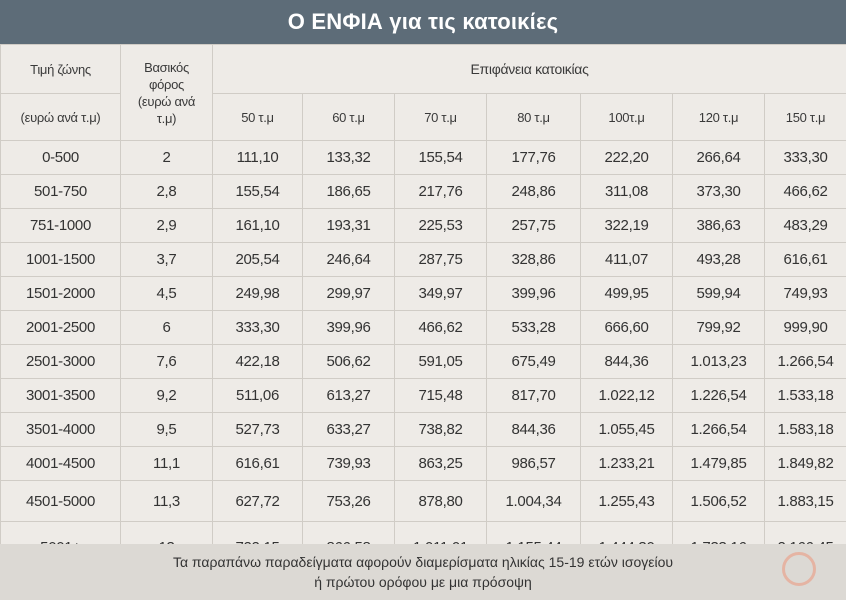  I want to click on tax-value-cell: 217,76, so click(440, 191).